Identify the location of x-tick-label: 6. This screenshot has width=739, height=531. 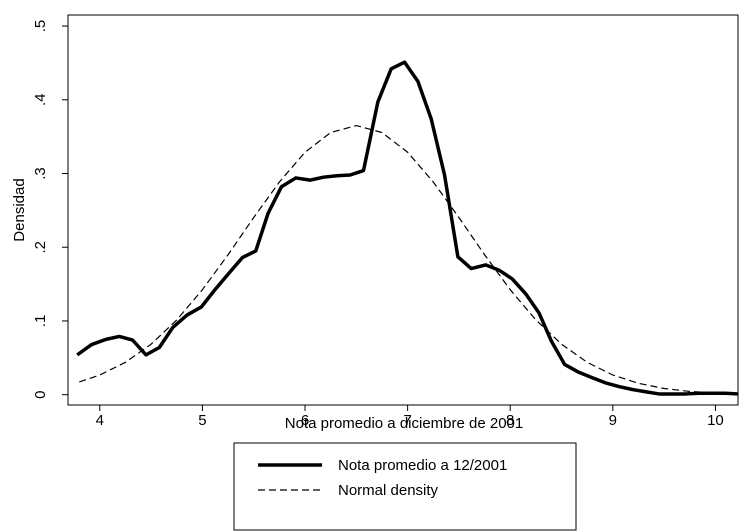
(305, 420).